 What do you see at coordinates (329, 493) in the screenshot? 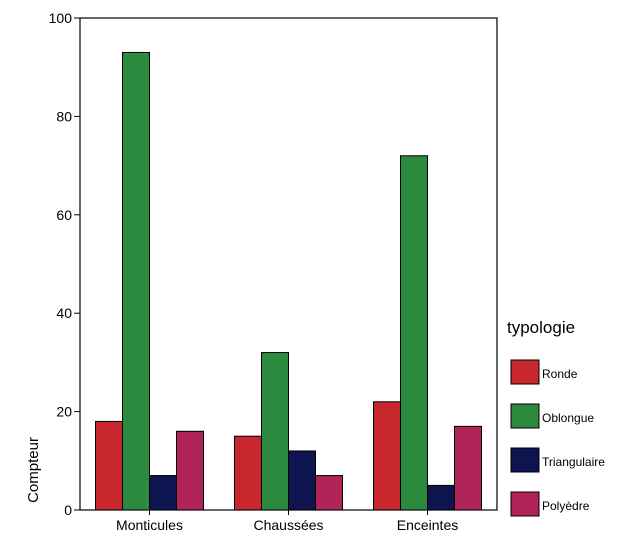
I see `bar-polyèdre-1` at bounding box center [329, 493].